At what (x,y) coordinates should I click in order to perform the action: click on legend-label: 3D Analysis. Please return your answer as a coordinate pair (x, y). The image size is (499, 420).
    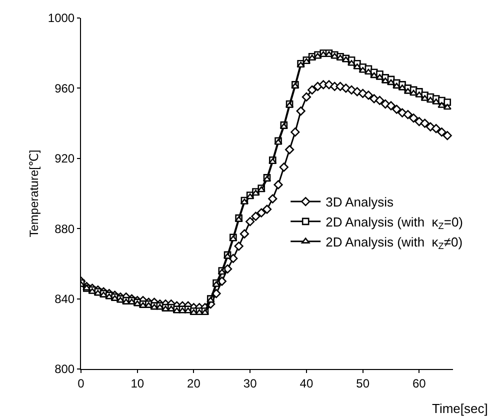
    Looking at the image, I should click on (360, 202).